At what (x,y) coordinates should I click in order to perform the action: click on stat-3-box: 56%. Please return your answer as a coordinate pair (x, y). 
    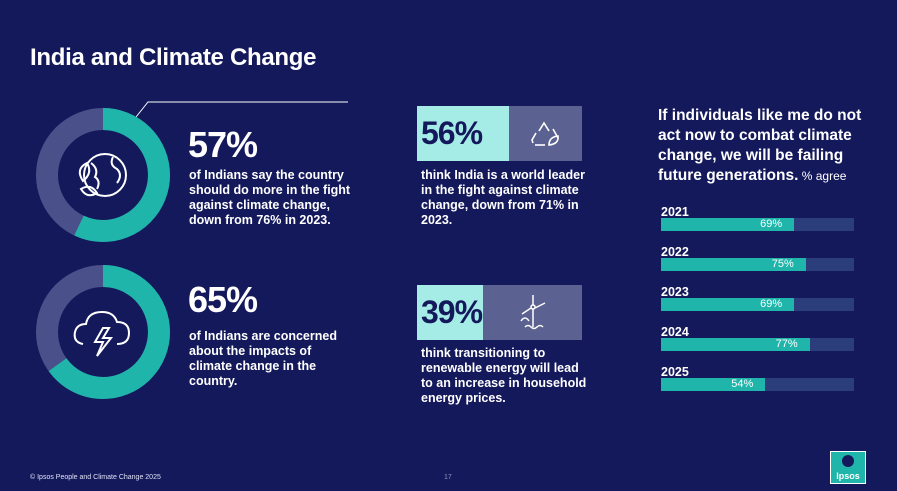
    Looking at the image, I should click on (499, 133).